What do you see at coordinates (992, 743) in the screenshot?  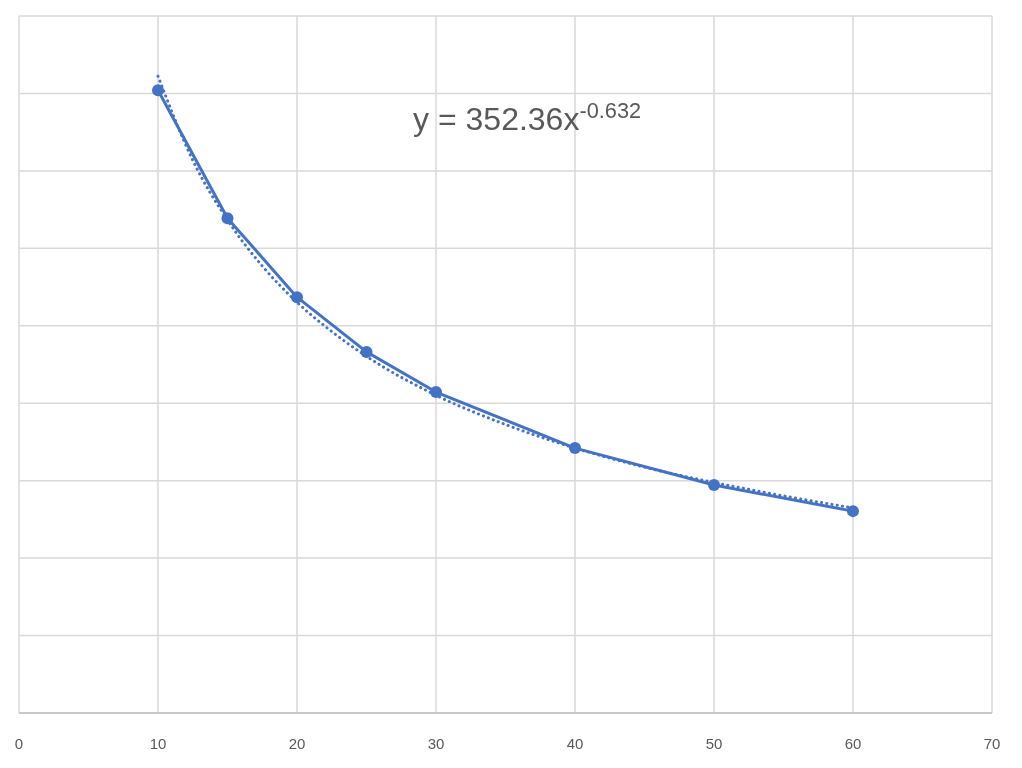 I see `x-tick-label: 70` at bounding box center [992, 743].